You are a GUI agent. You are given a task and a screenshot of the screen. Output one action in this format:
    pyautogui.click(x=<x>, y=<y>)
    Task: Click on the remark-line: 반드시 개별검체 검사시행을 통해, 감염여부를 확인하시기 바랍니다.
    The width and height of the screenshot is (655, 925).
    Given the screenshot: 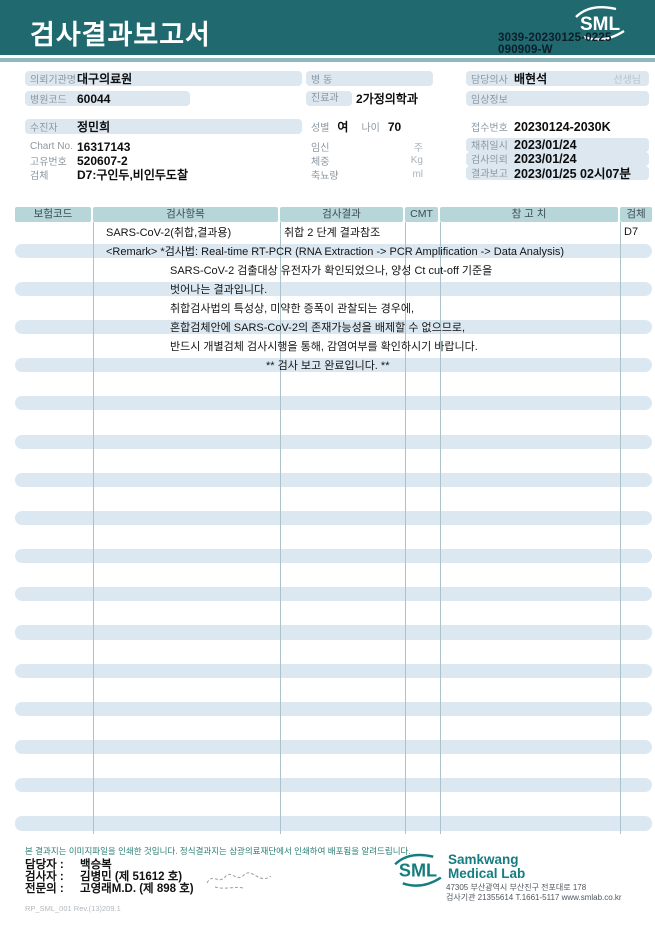 What is the action you would take?
    pyautogui.click(x=324, y=347)
    